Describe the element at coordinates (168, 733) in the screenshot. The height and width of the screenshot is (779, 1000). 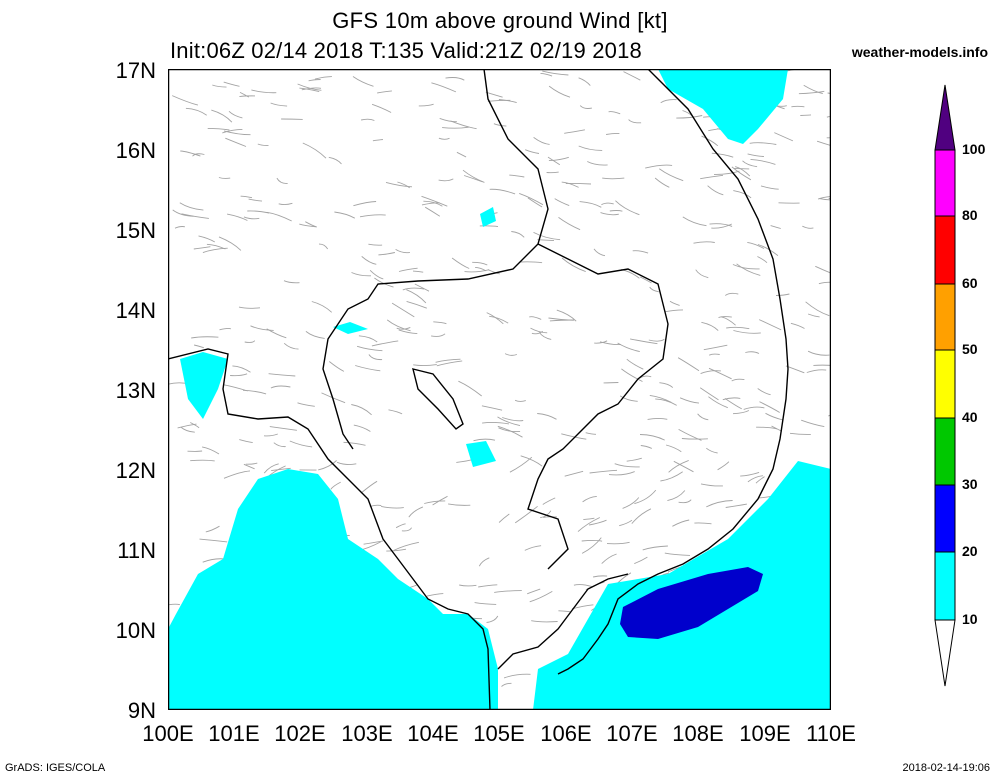
I see `lon-label-100e: 100E` at that location.